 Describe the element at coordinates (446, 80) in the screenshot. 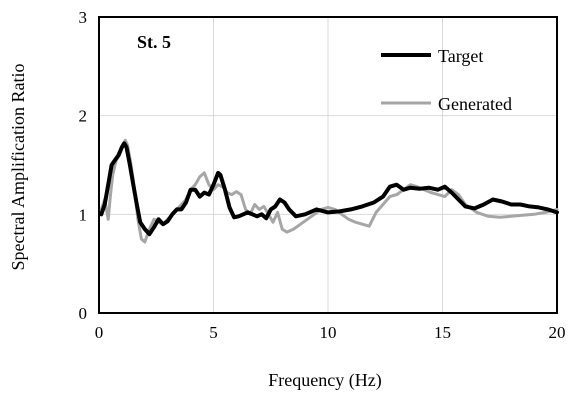

I see `legend: Target Generated` at that location.